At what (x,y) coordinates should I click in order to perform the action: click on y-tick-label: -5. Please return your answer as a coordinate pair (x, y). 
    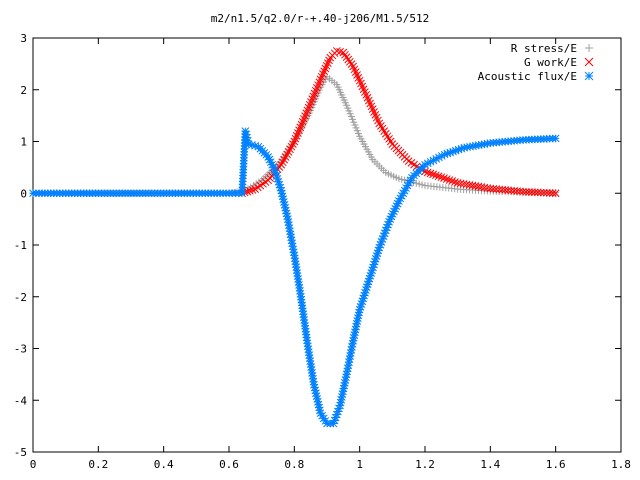
    Looking at the image, I should click on (20, 452).